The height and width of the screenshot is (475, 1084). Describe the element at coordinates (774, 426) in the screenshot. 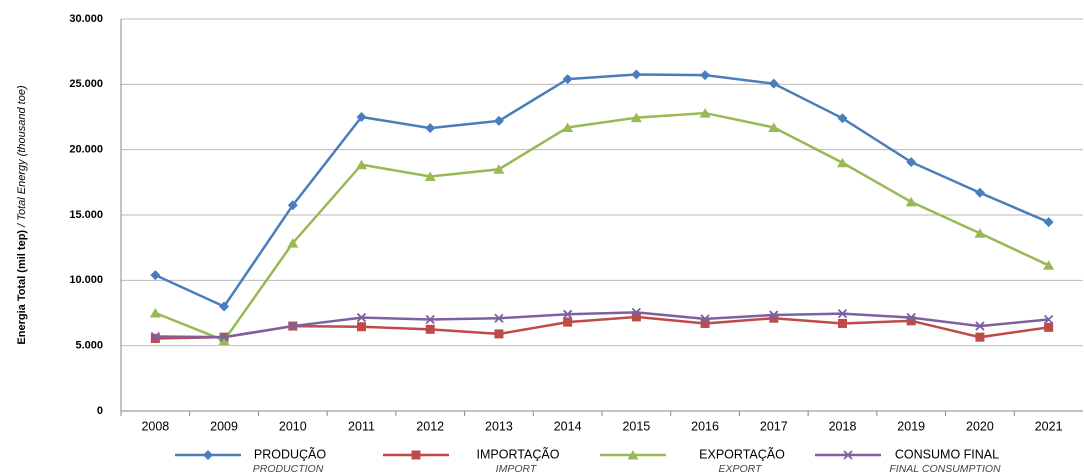

I see `x-tick-label: 2017` at that location.